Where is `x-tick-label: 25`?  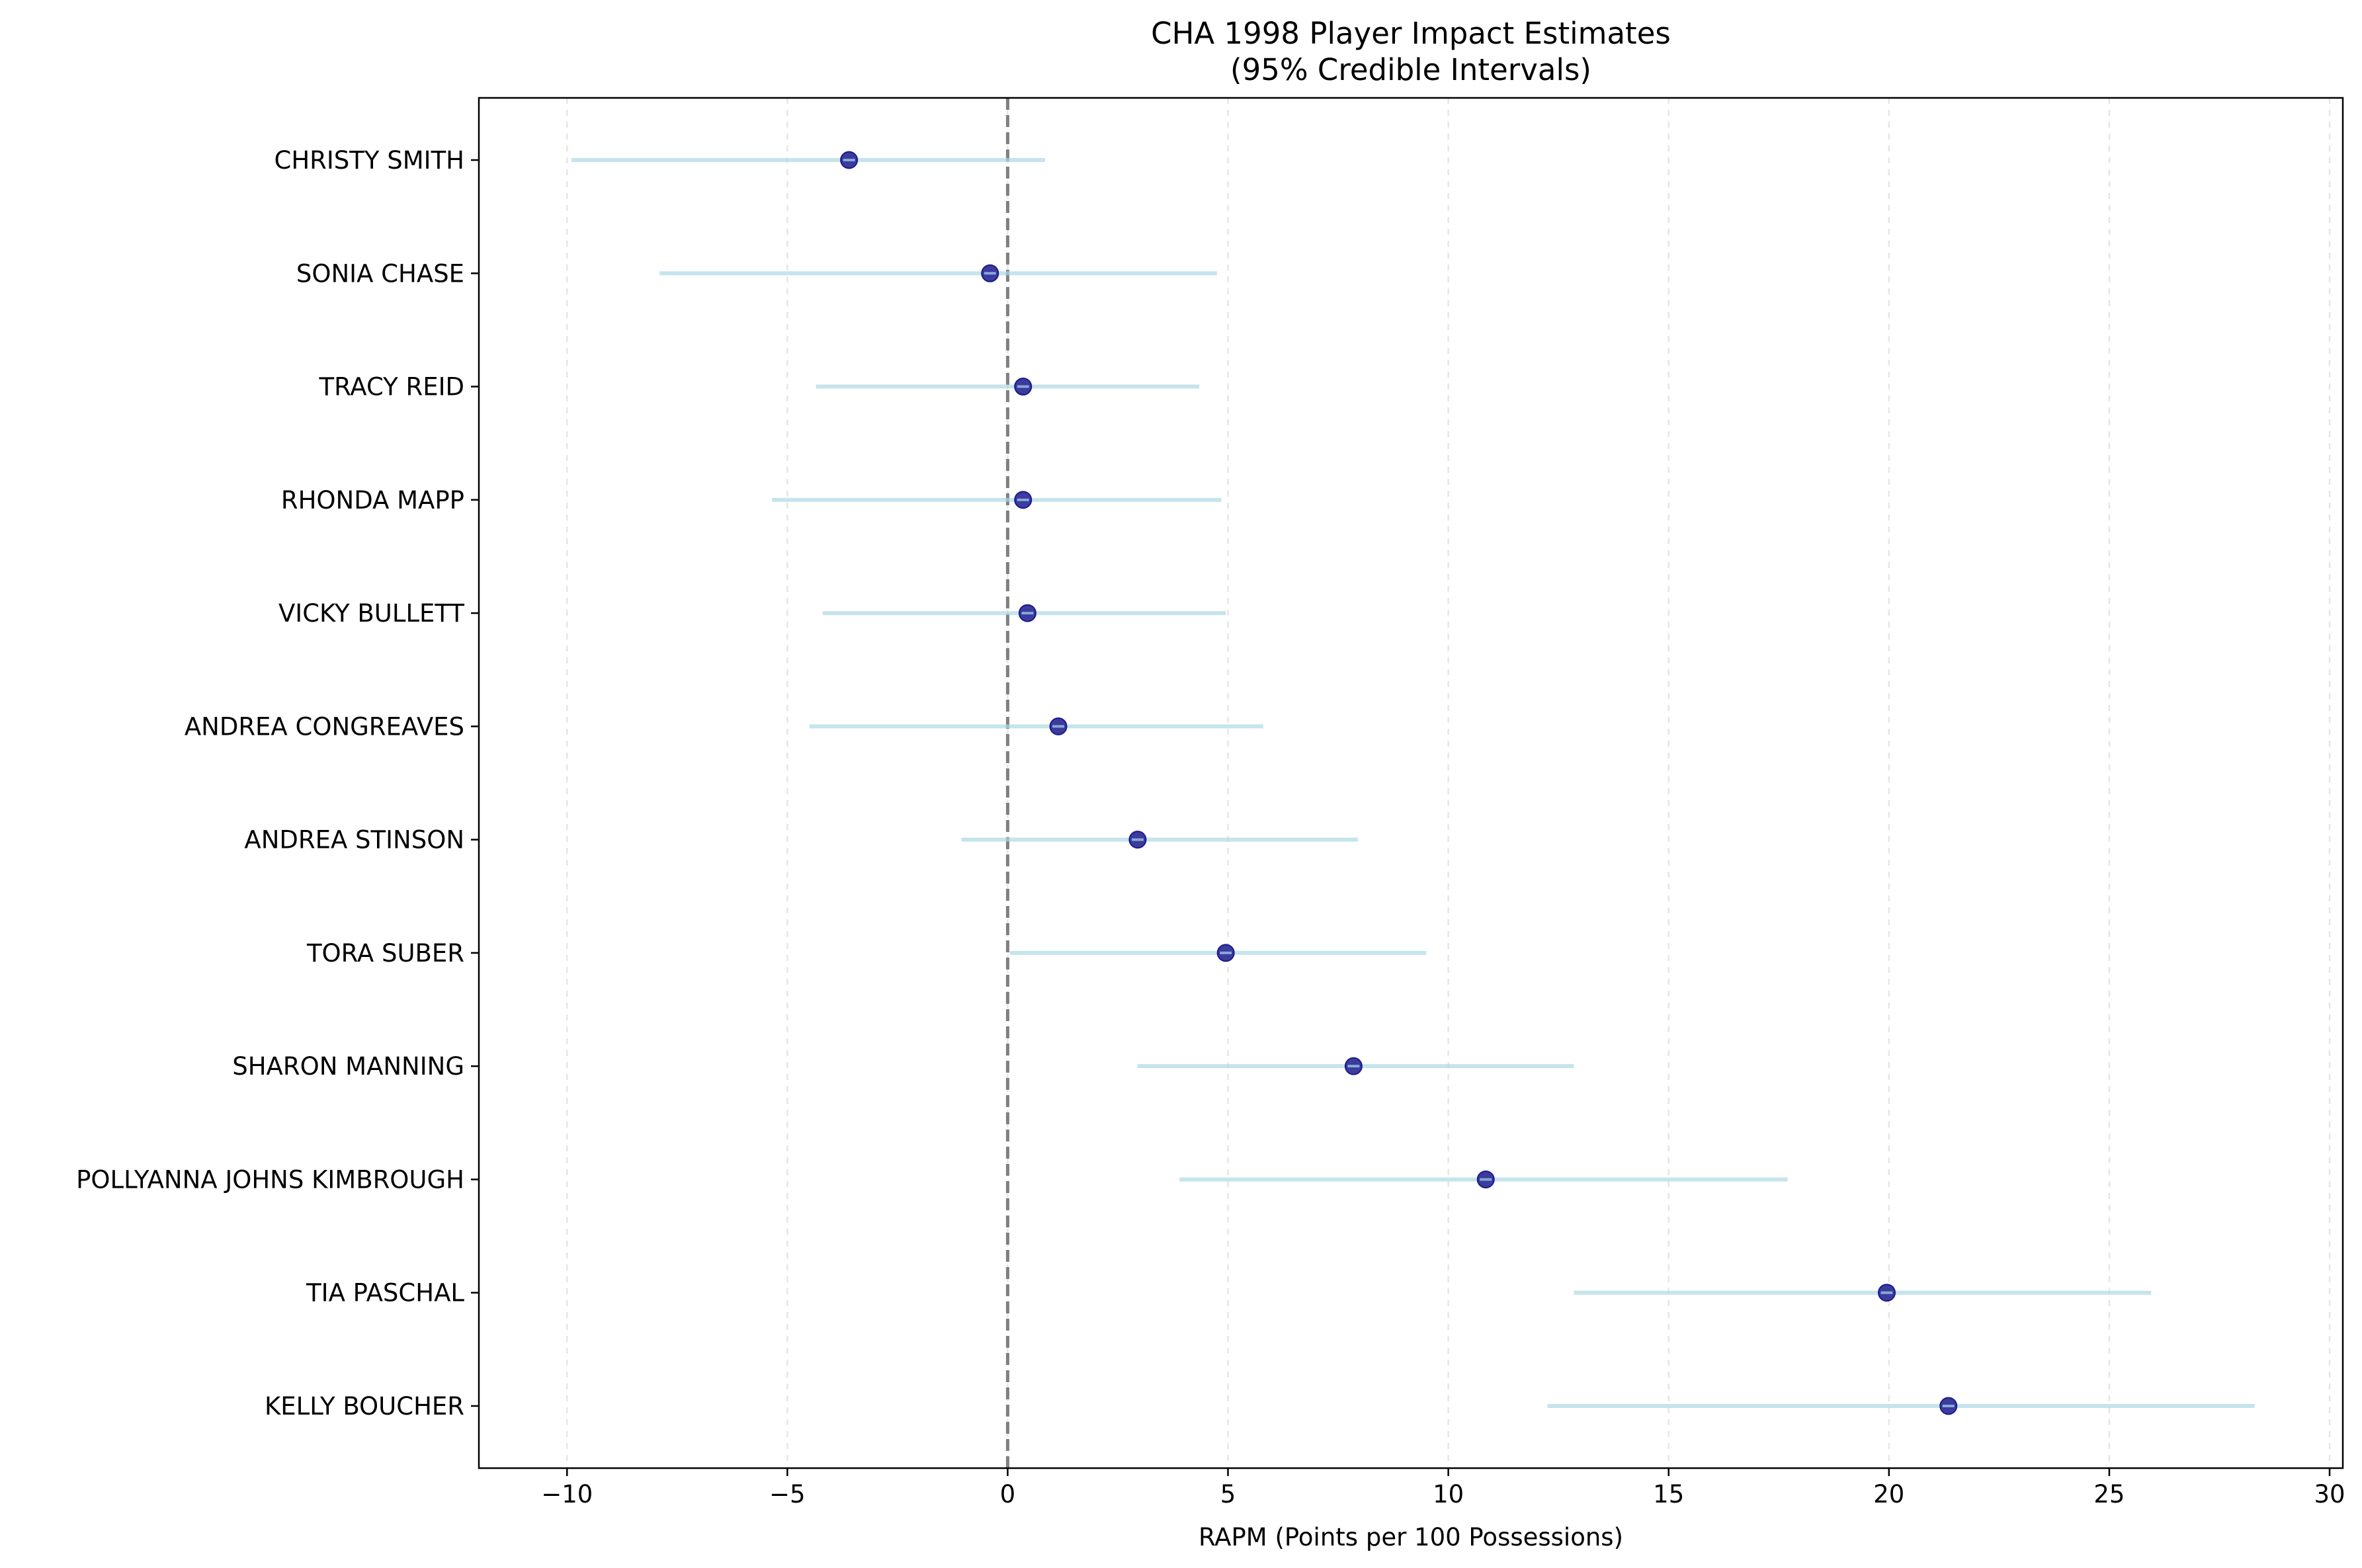
x-tick-label: 25 is located at coordinates (2109, 1494).